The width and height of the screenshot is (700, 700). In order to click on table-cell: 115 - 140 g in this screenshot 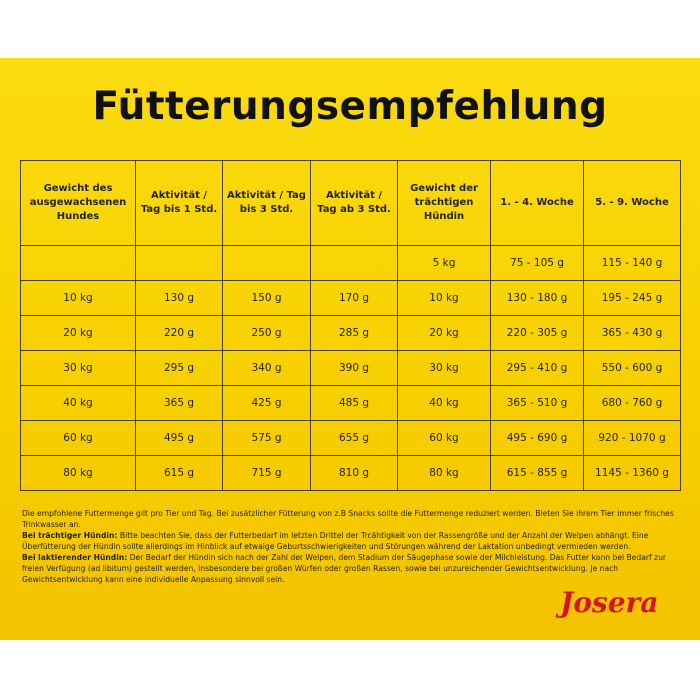, I will do `click(632, 263)`.